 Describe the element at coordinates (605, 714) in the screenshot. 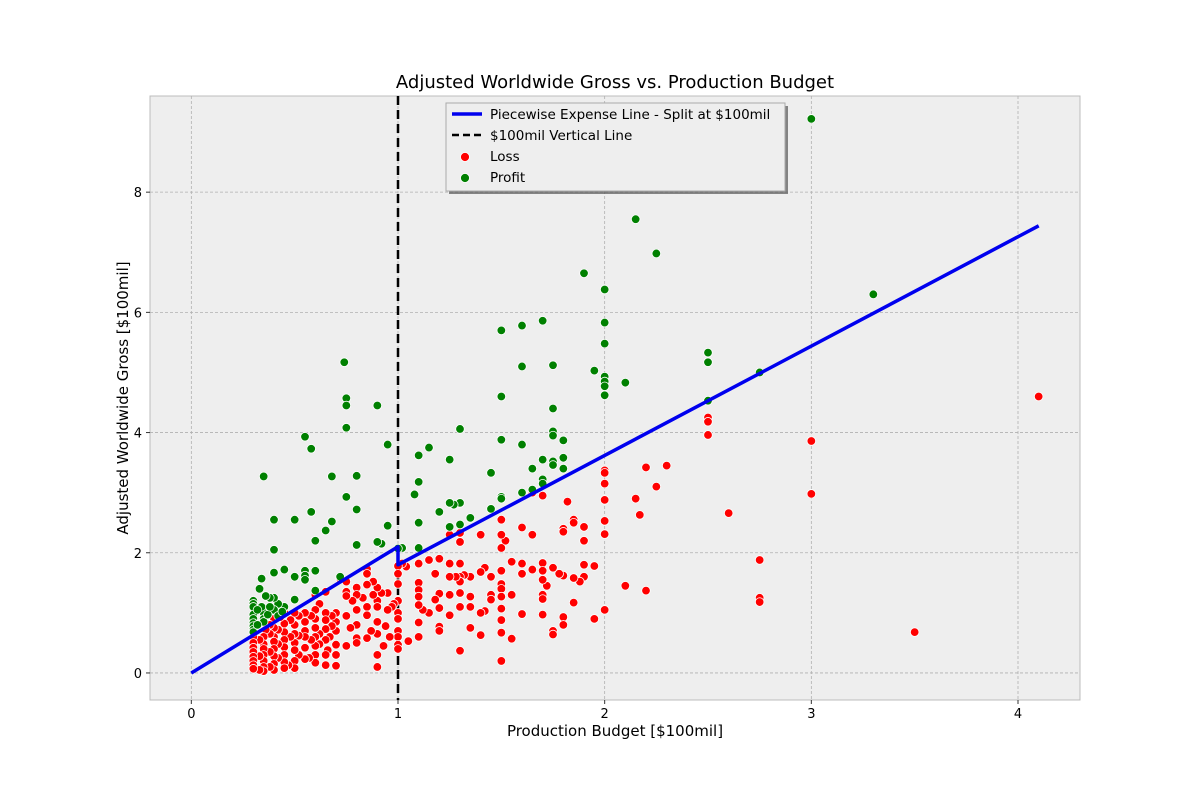

I see `x-tick-label: 2` at that location.